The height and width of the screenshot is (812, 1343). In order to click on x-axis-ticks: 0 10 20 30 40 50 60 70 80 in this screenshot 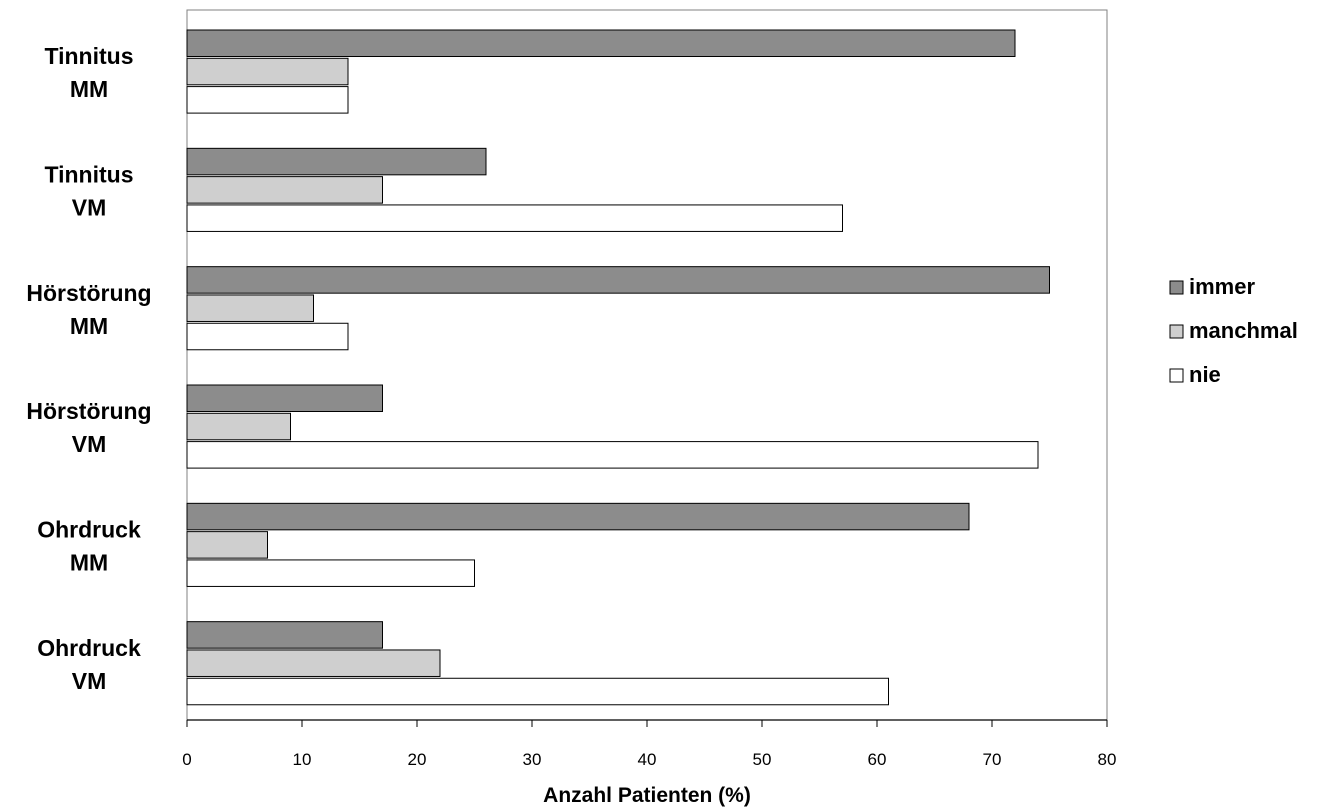, I will do `click(649, 744)`.